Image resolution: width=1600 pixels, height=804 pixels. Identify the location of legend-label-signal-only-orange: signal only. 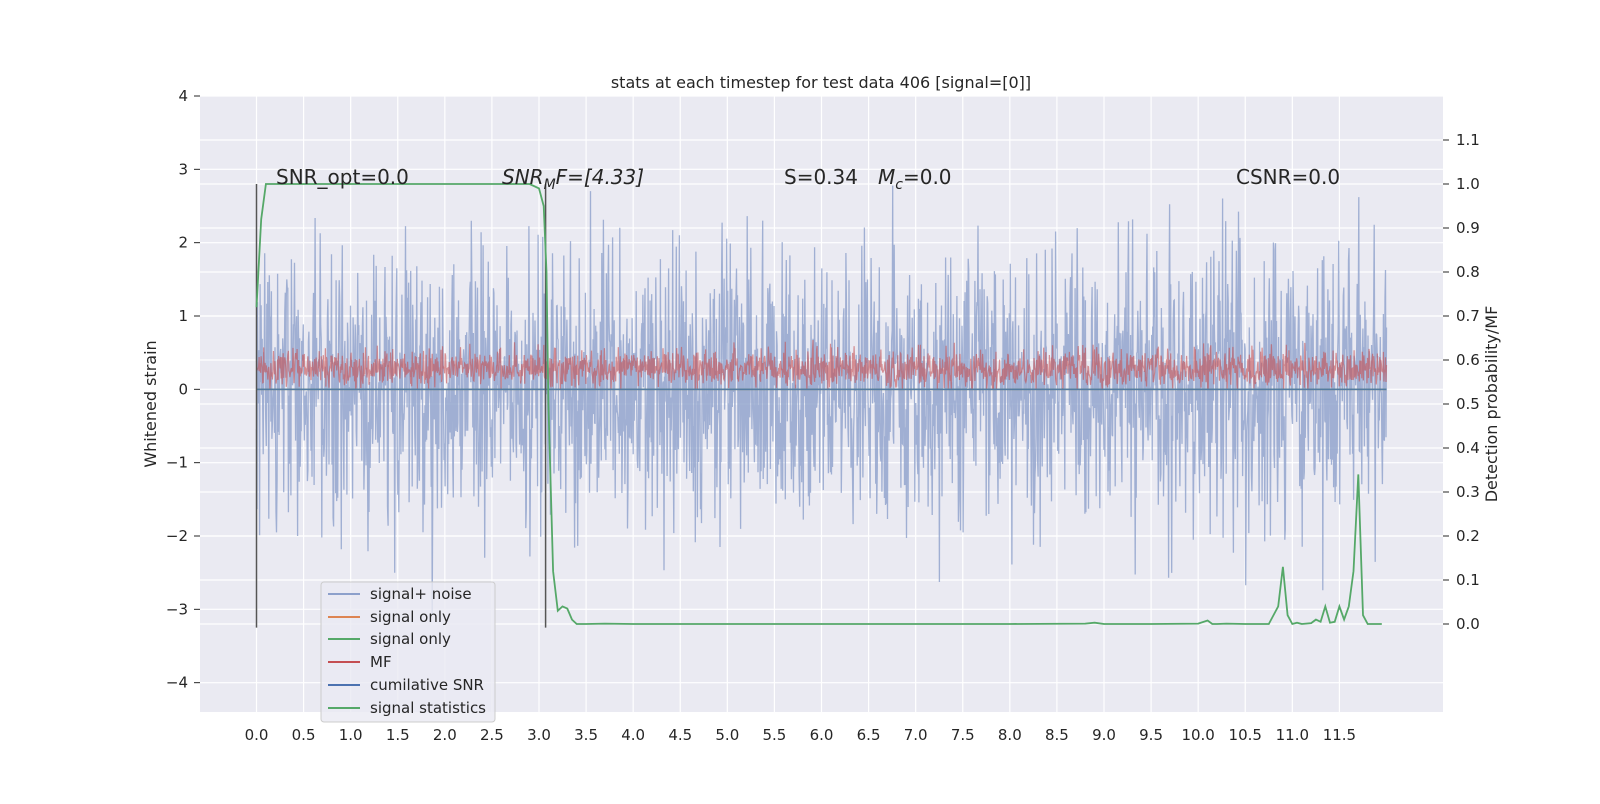
(410, 617).